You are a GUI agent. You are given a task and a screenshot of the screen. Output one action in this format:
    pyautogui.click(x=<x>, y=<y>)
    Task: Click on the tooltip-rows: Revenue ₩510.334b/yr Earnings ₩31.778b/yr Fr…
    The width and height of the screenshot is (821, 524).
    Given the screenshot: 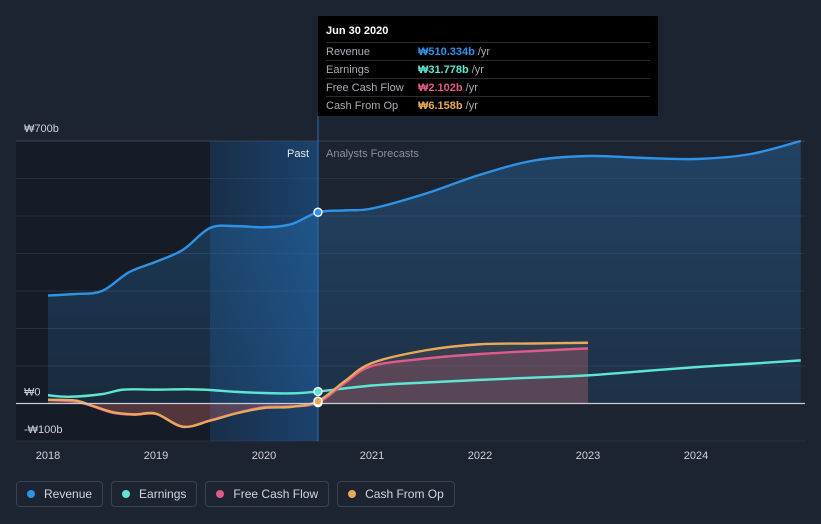 What is the action you would take?
    pyautogui.click(x=488, y=78)
    